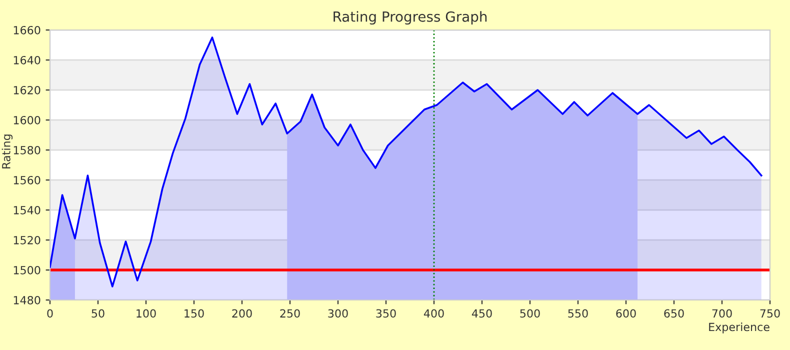  I want to click on x-tick-label: 0, so click(50, 313).